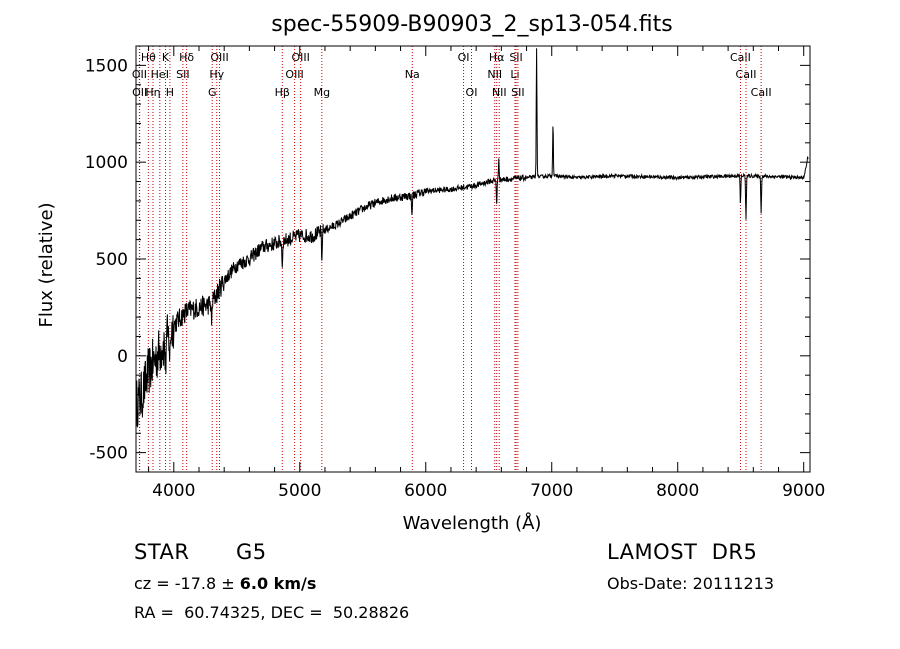  I want to click on y-axis-label: Flux (relative), so click(46, 264).